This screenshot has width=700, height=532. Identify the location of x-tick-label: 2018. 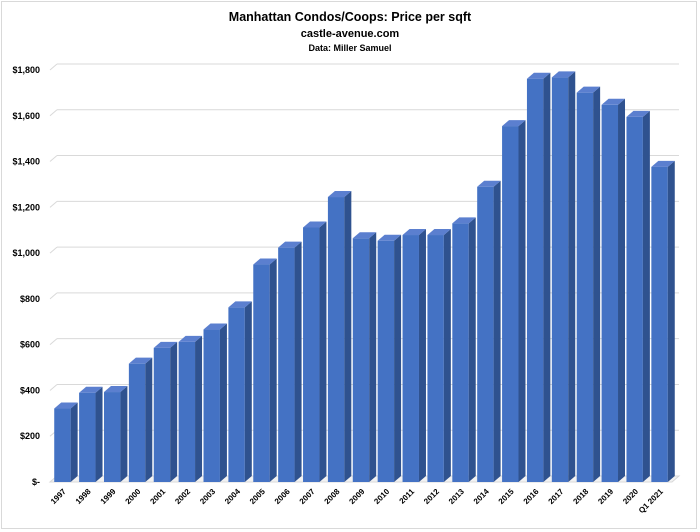
(580, 496).